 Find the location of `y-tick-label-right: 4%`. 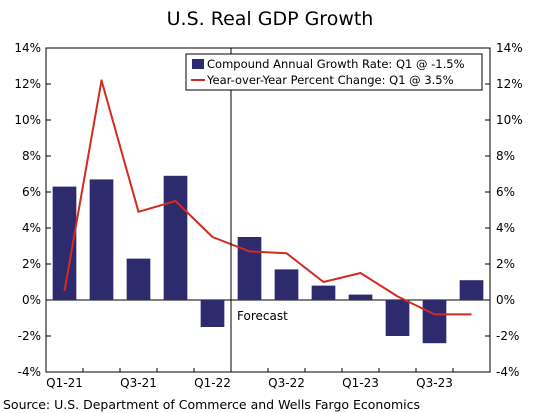

y-tick-label-right: 4% is located at coordinates (505, 228).